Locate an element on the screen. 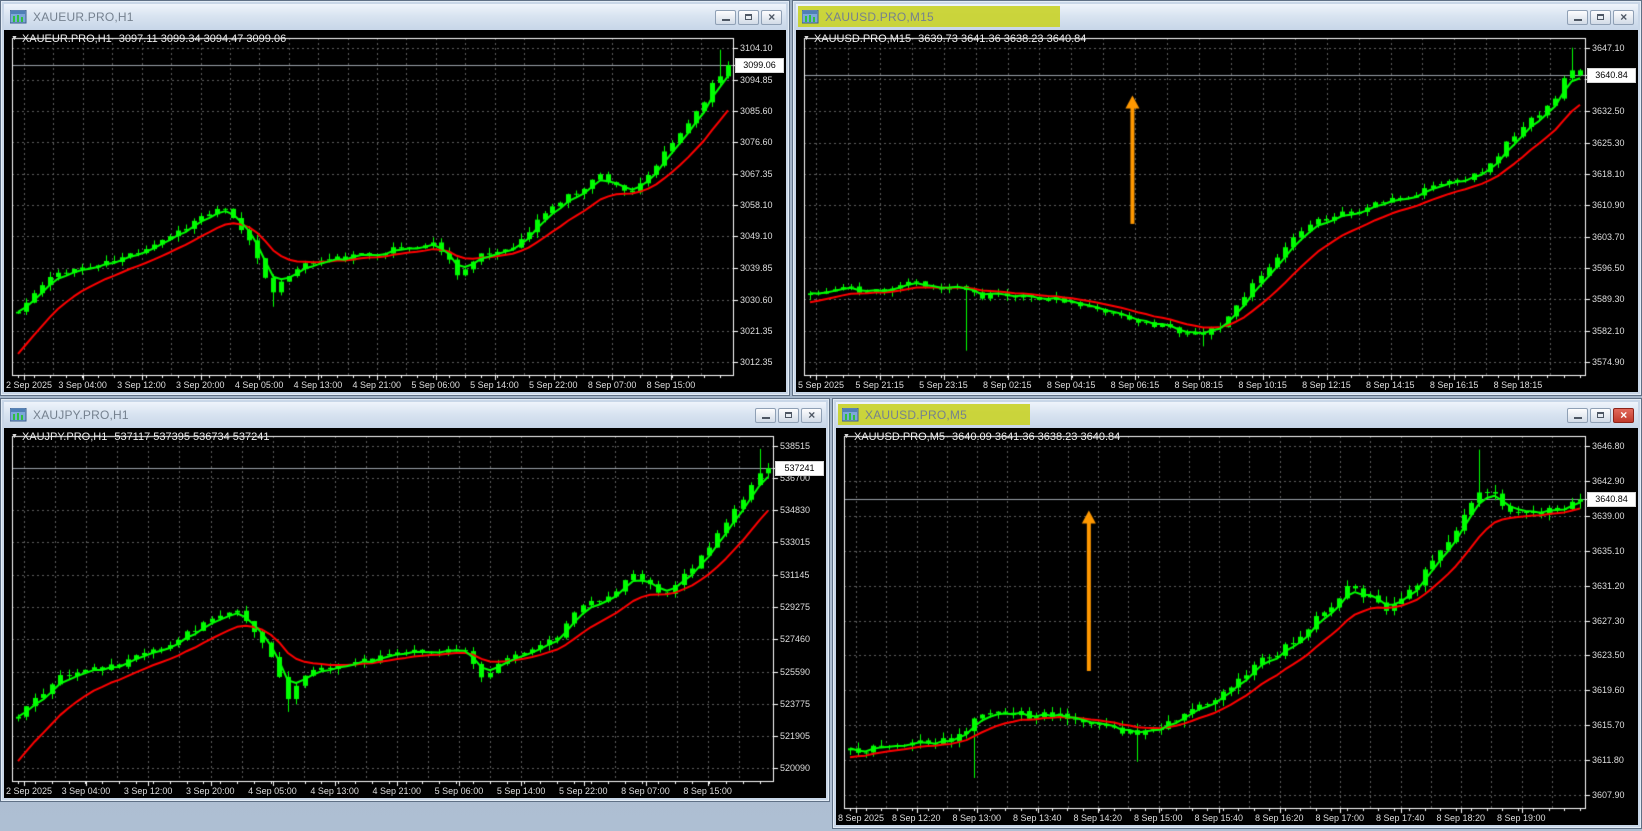  info-values: 537117 537395 536734 537241 is located at coordinates (192, 437).